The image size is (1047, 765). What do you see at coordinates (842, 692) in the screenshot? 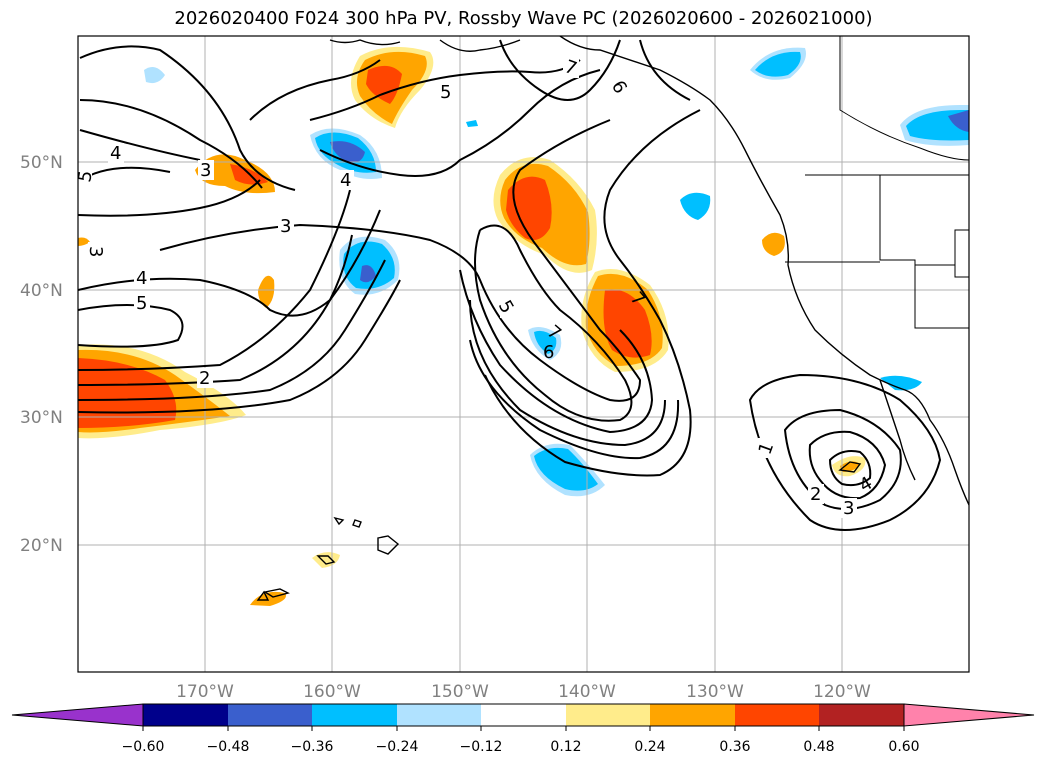
I see `lon-label: 120°W` at bounding box center [842, 692].